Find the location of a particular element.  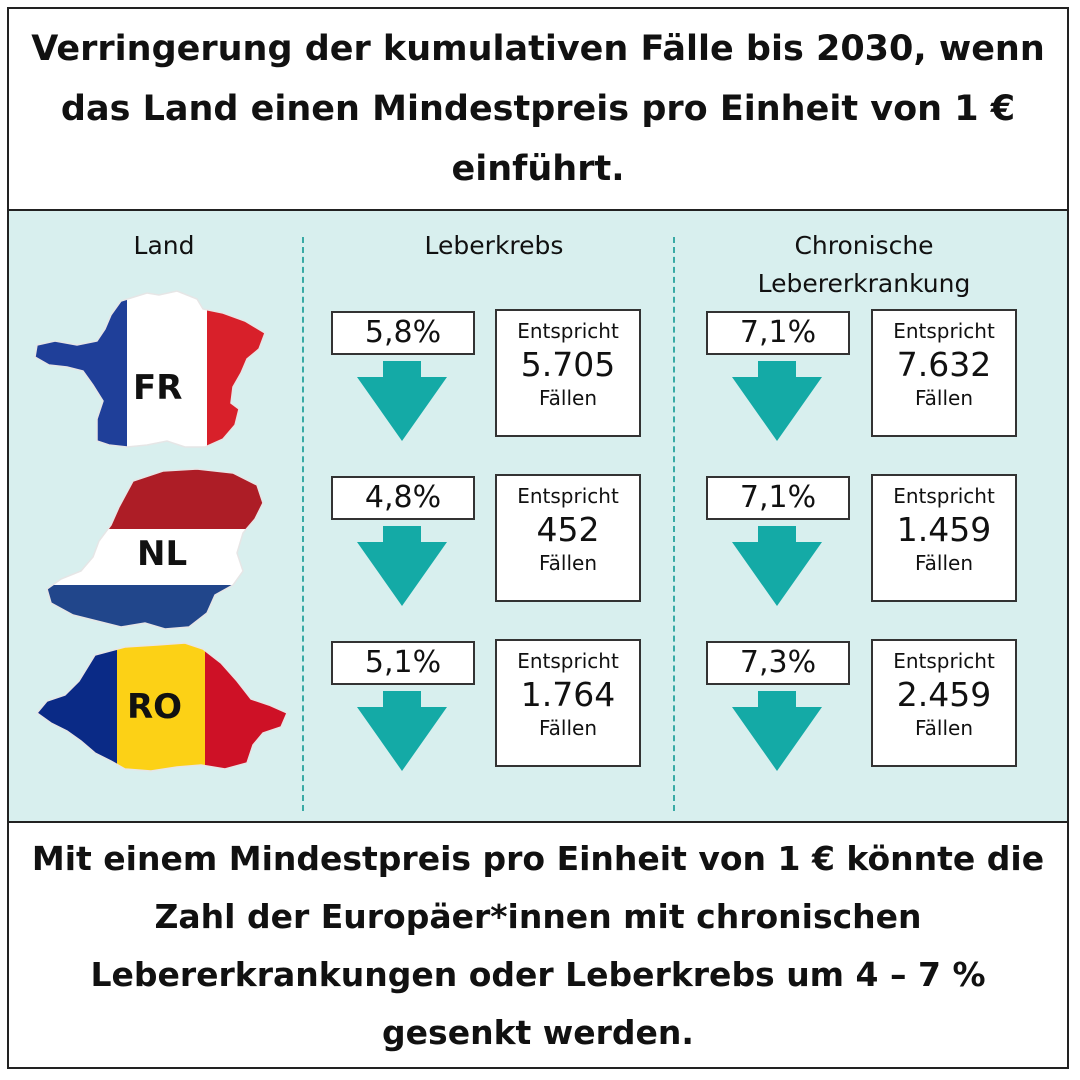

country-code-ro: RO is located at coordinates (155, 707).